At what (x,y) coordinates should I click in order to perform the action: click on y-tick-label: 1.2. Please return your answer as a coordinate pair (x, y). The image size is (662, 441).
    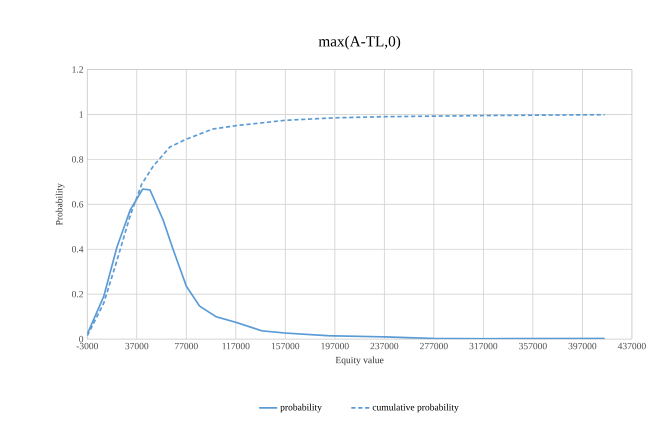
    Looking at the image, I should click on (78, 69).